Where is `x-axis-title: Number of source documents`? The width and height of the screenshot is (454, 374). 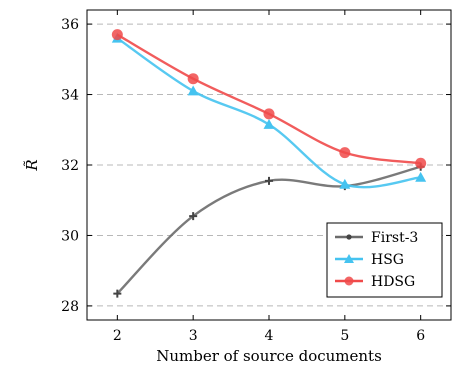
x-axis-title: Number of source documents is located at coordinates (269, 356).